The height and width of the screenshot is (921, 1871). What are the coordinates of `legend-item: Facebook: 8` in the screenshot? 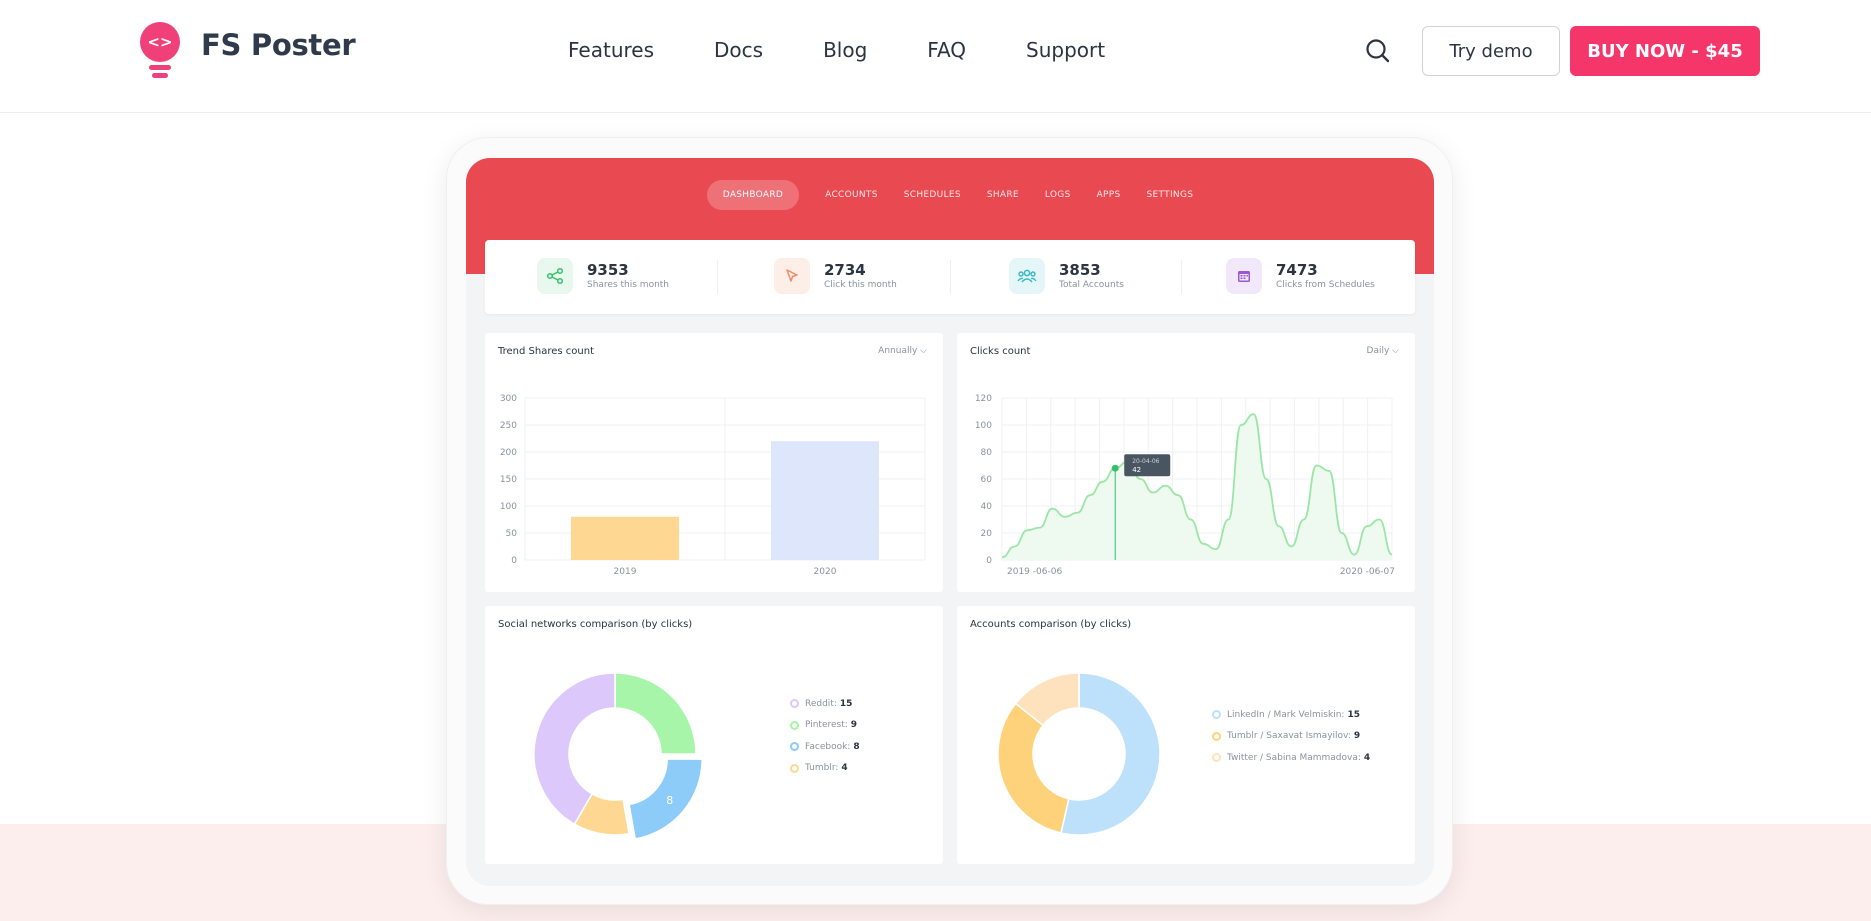 It's located at (825, 747).